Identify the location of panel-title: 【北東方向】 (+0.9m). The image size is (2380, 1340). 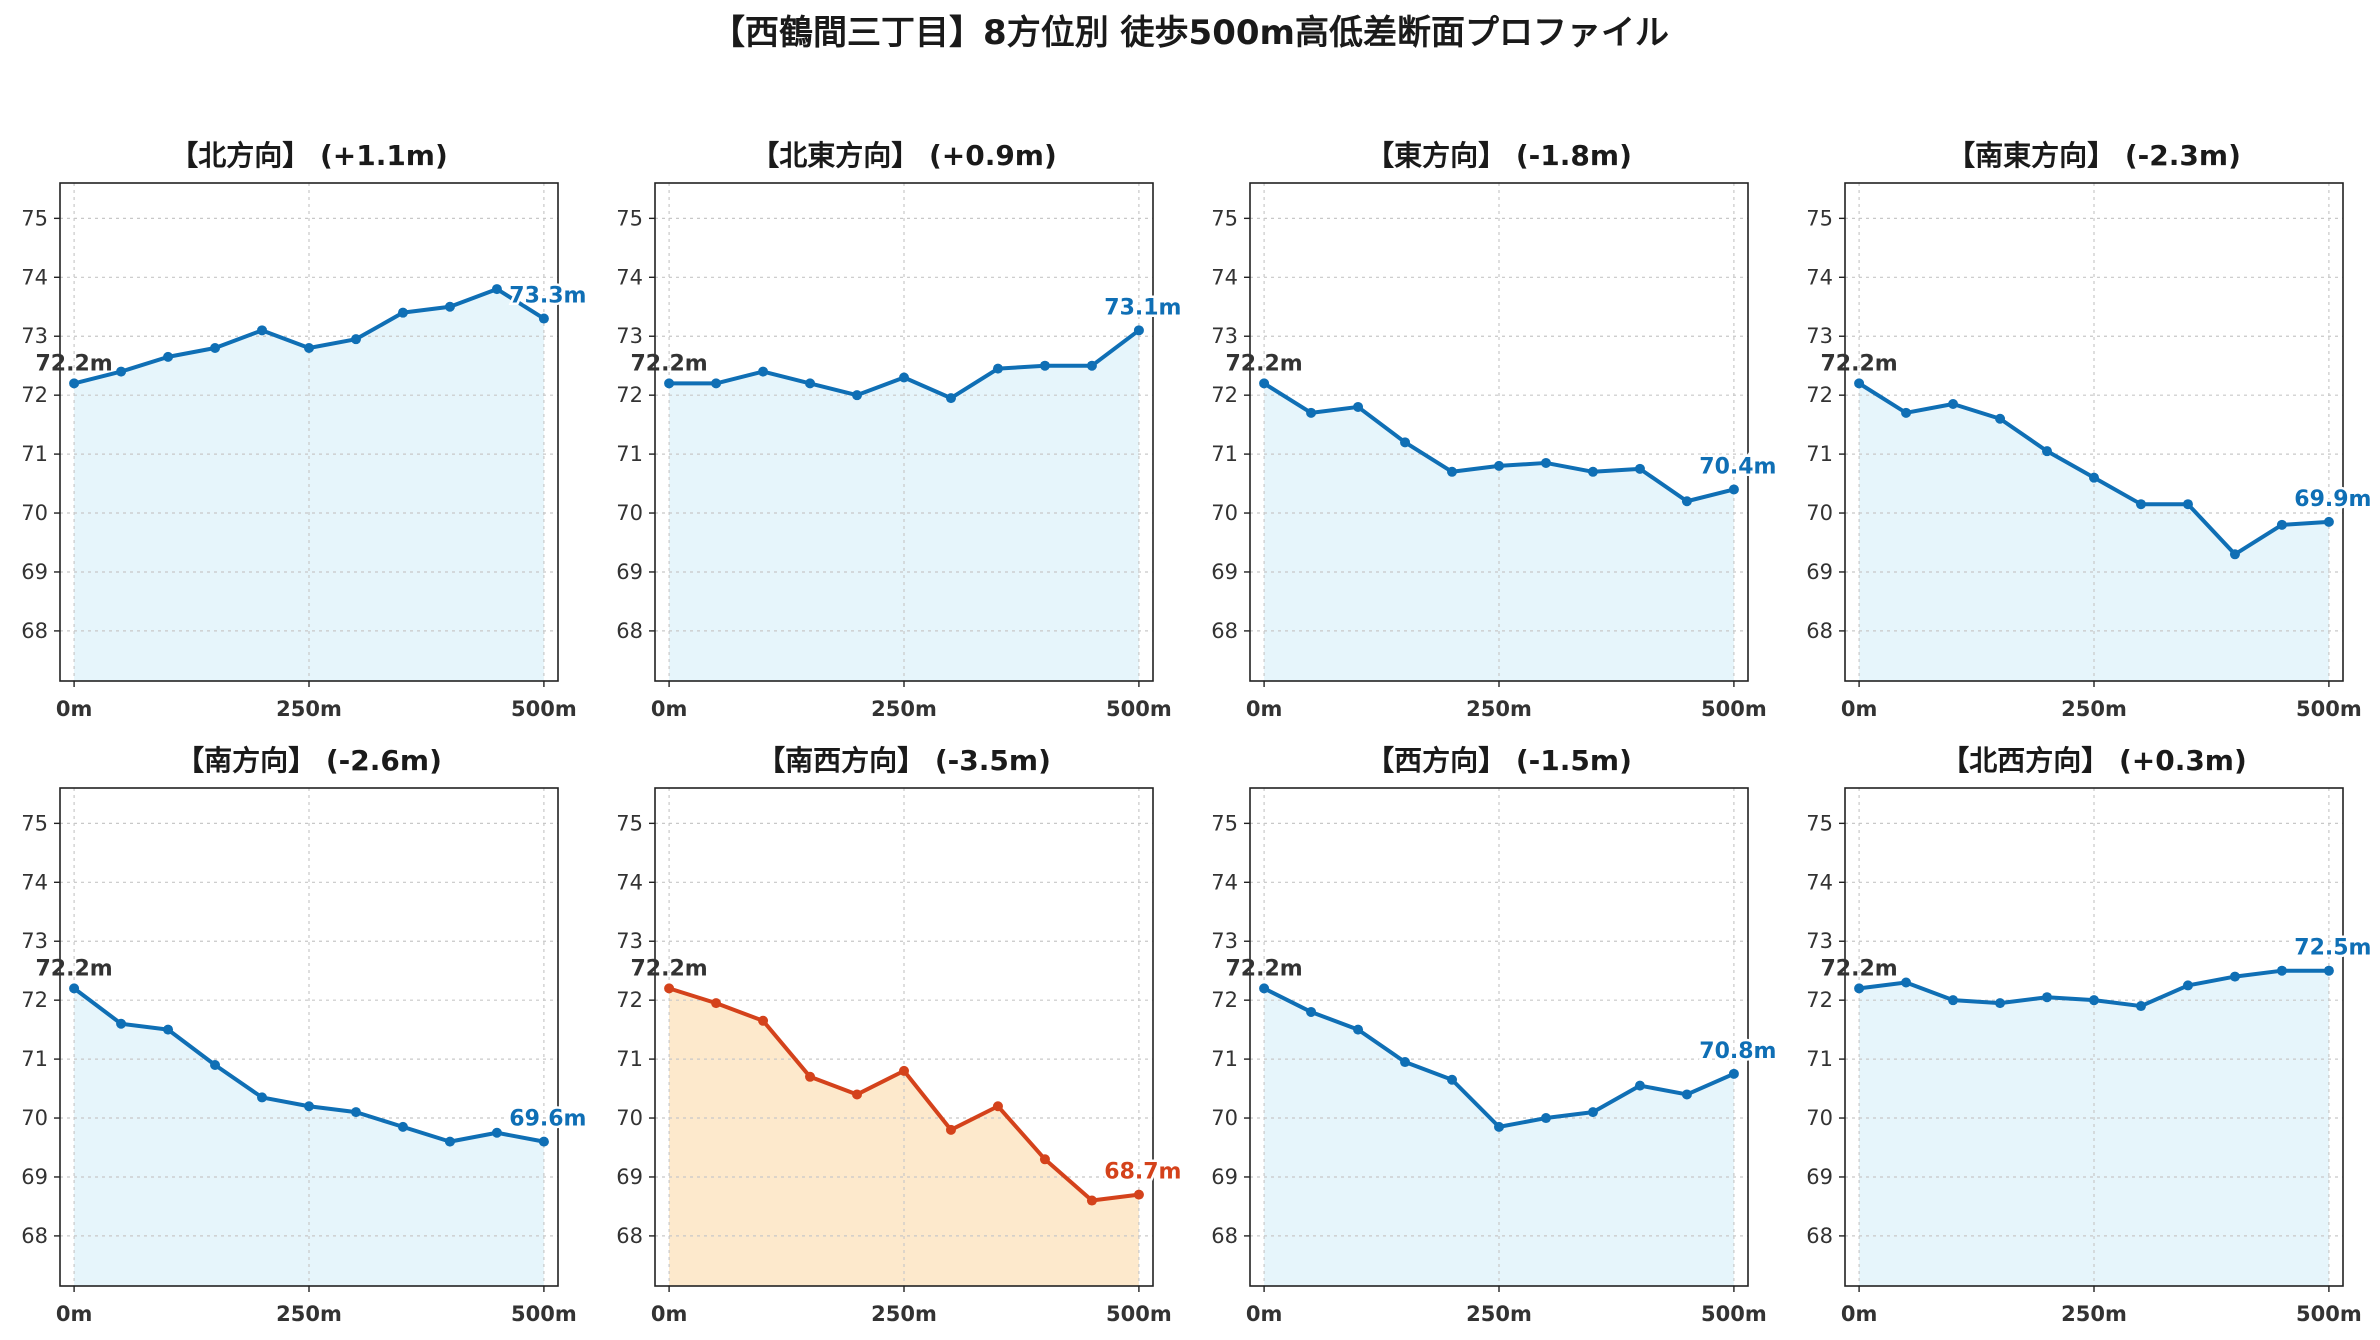
(904, 155).